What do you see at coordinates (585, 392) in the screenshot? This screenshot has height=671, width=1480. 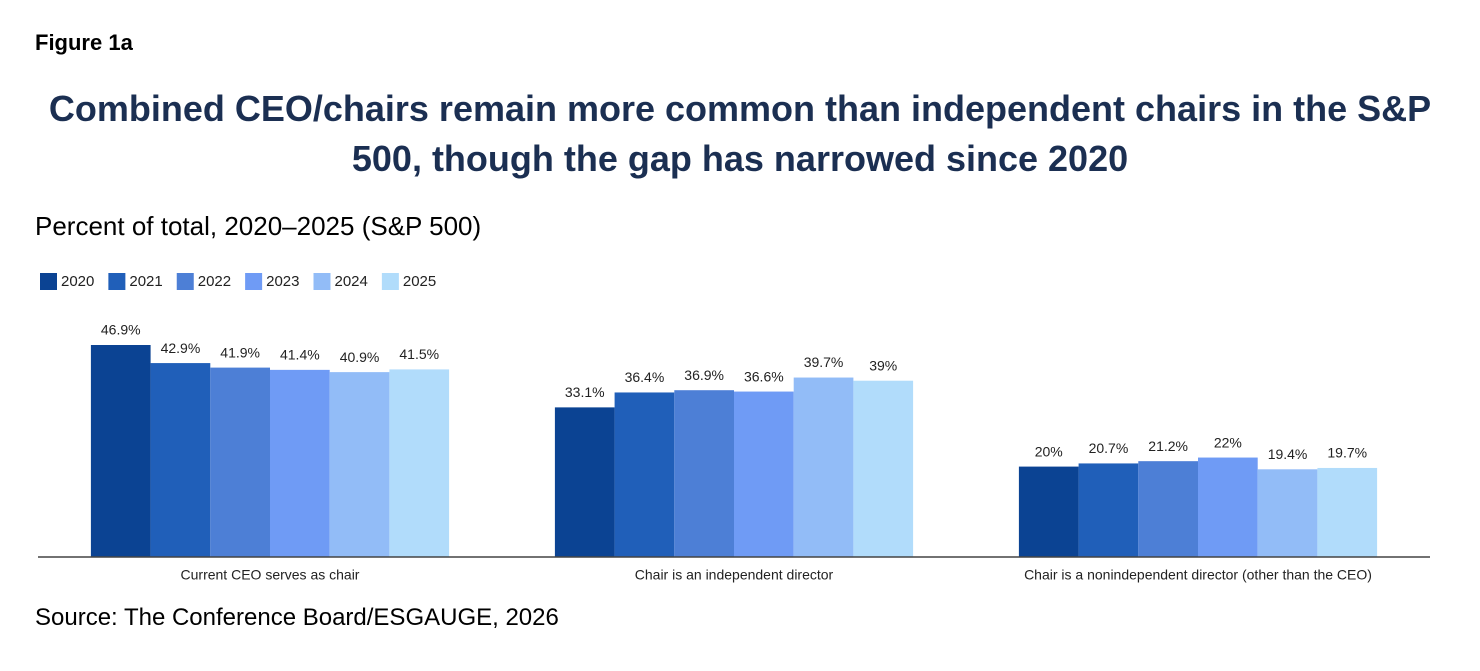 I see `data-label: 33.1%` at bounding box center [585, 392].